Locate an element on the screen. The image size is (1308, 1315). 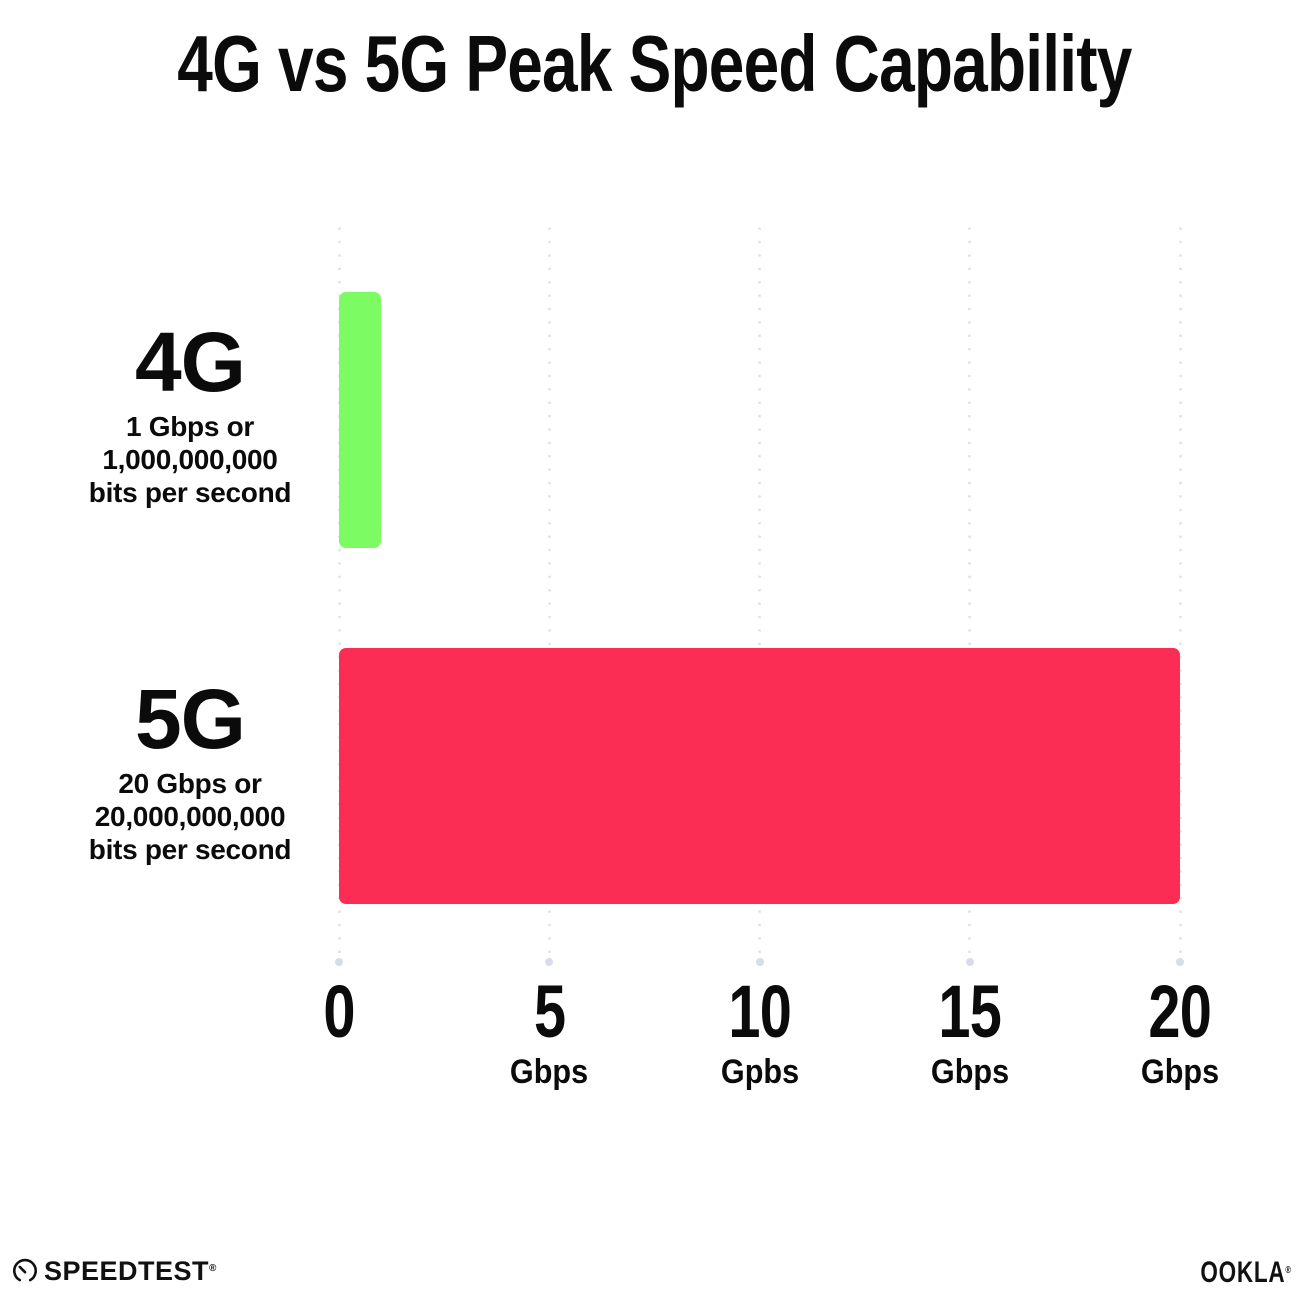
chart-title: 4G vs 5G Peak Speed Capability is located at coordinates (654, 64).